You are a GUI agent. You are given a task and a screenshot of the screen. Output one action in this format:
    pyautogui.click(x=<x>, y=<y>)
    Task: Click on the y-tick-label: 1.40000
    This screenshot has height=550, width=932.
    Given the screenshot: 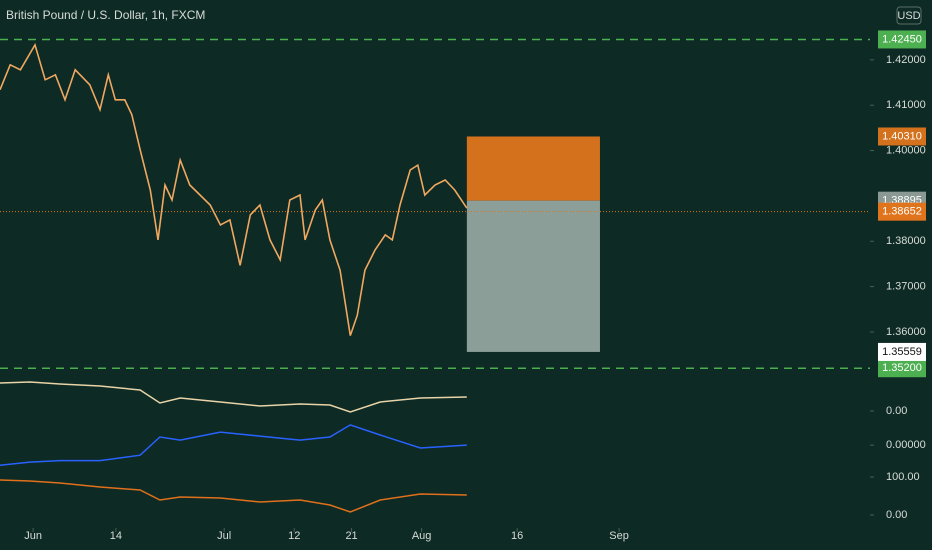 What is the action you would take?
    pyautogui.click(x=906, y=150)
    